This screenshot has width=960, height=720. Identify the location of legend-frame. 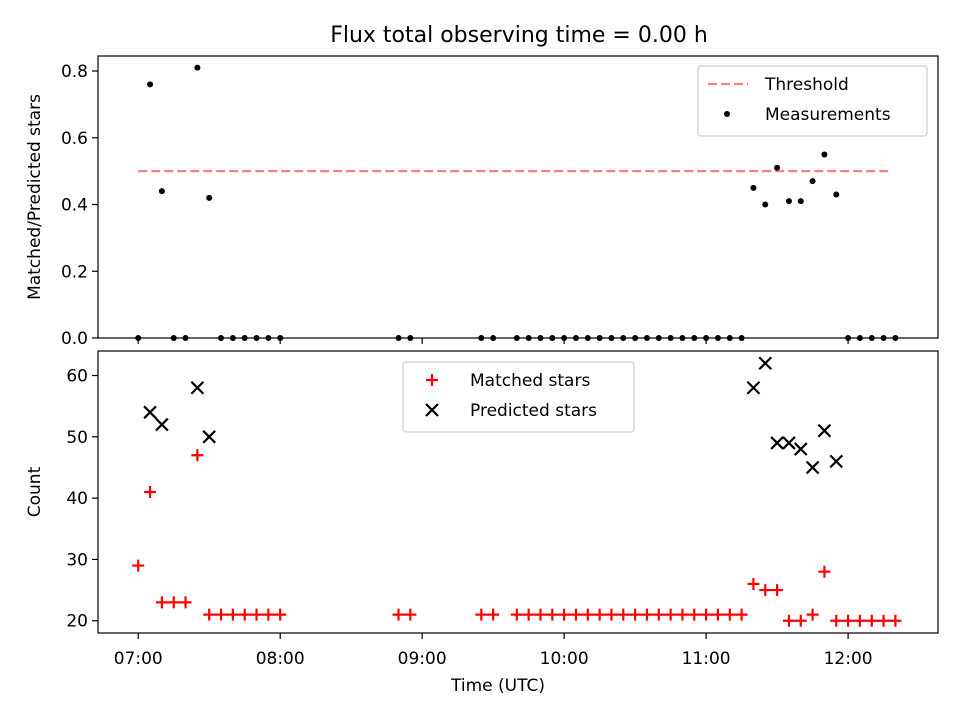
(812, 101).